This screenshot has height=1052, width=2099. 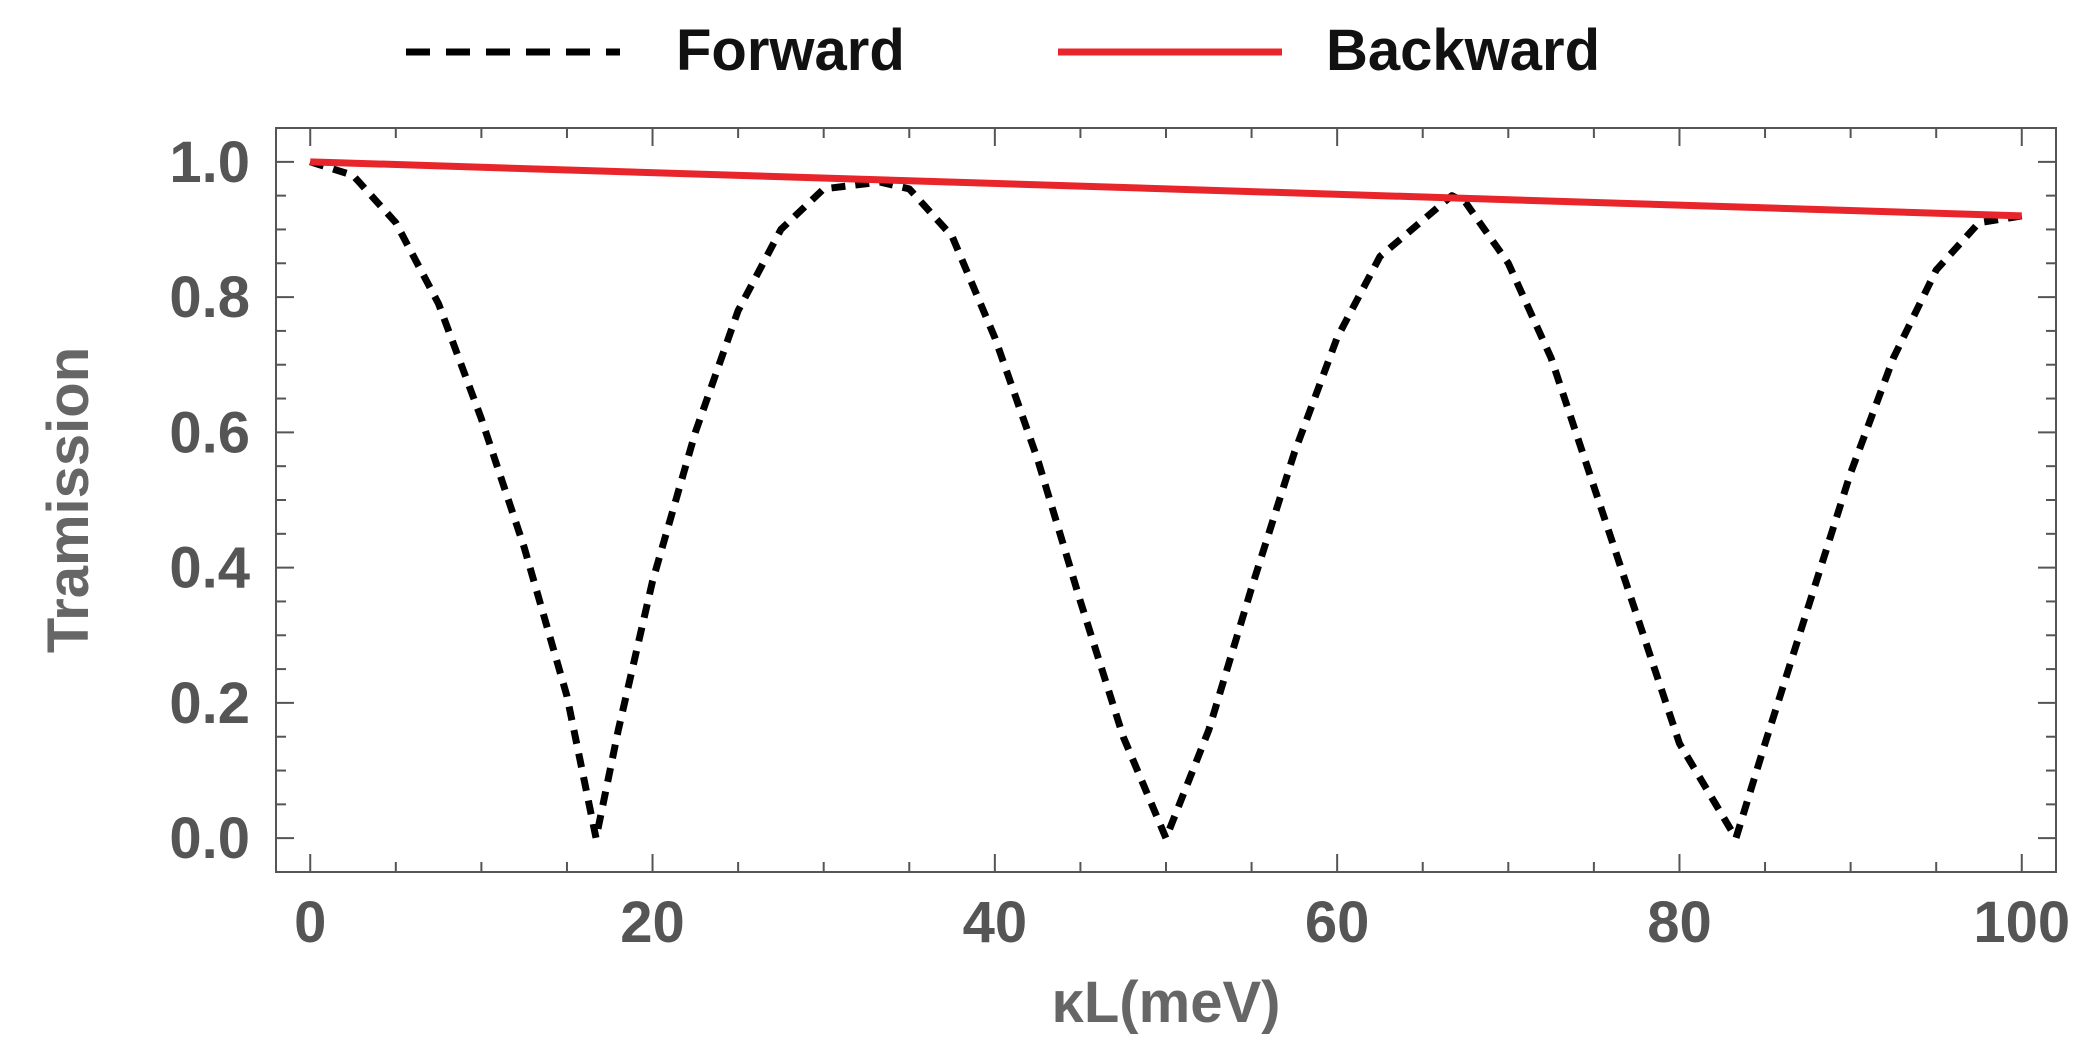 What do you see at coordinates (209, 703) in the screenshot?
I see `y-tick-label: 0.2` at bounding box center [209, 703].